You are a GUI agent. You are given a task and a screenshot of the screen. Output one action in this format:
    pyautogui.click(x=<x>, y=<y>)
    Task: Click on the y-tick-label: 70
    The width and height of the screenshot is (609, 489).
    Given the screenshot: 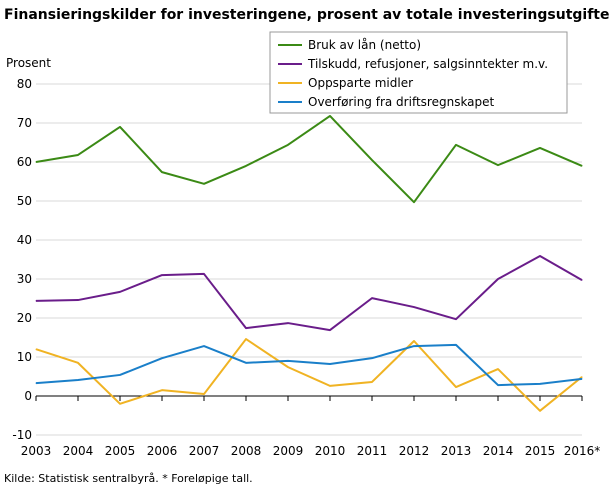 What is the action you would take?
    pyautogui.click(x=24, y=123)
    